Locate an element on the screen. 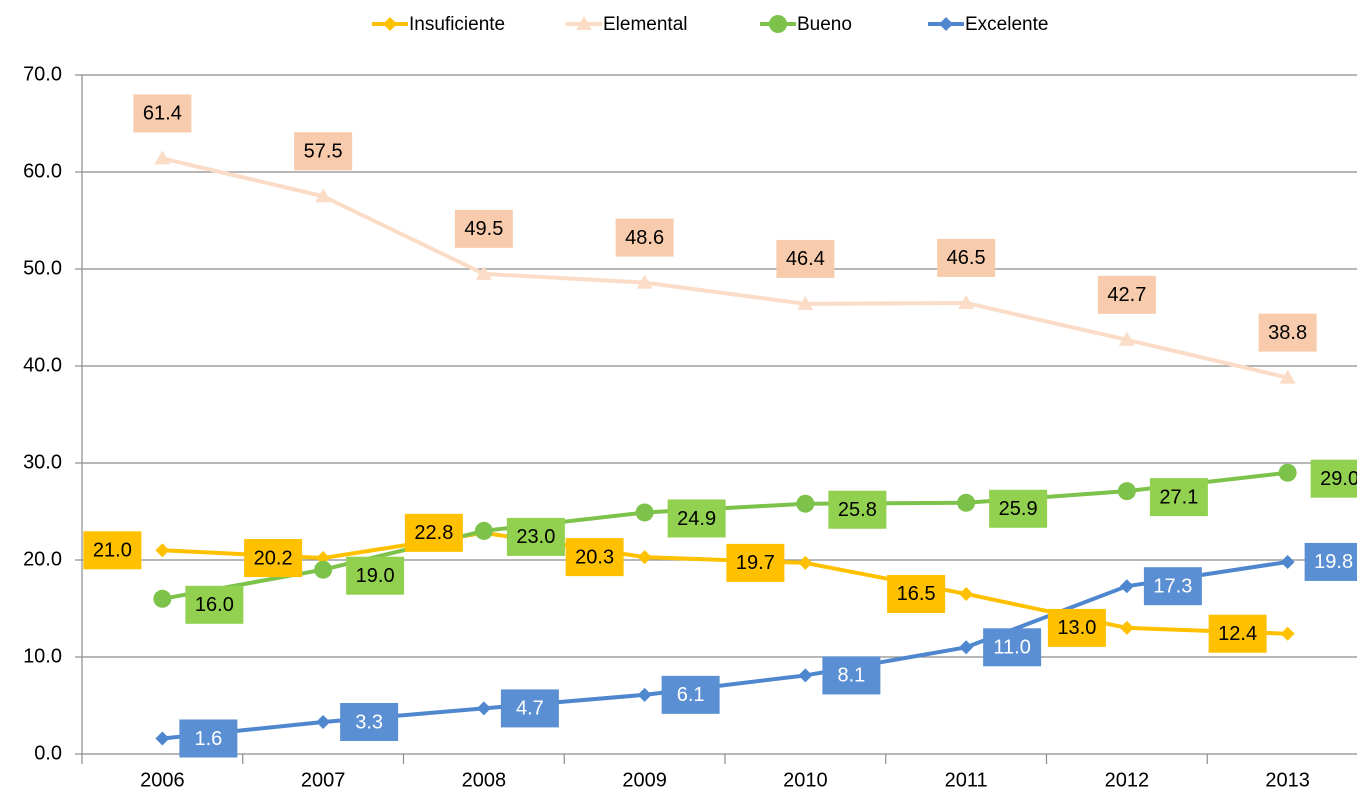 This screenshot has height=797, width=1357. x-tick-label: 2006 is located at coordinates (162, 780).